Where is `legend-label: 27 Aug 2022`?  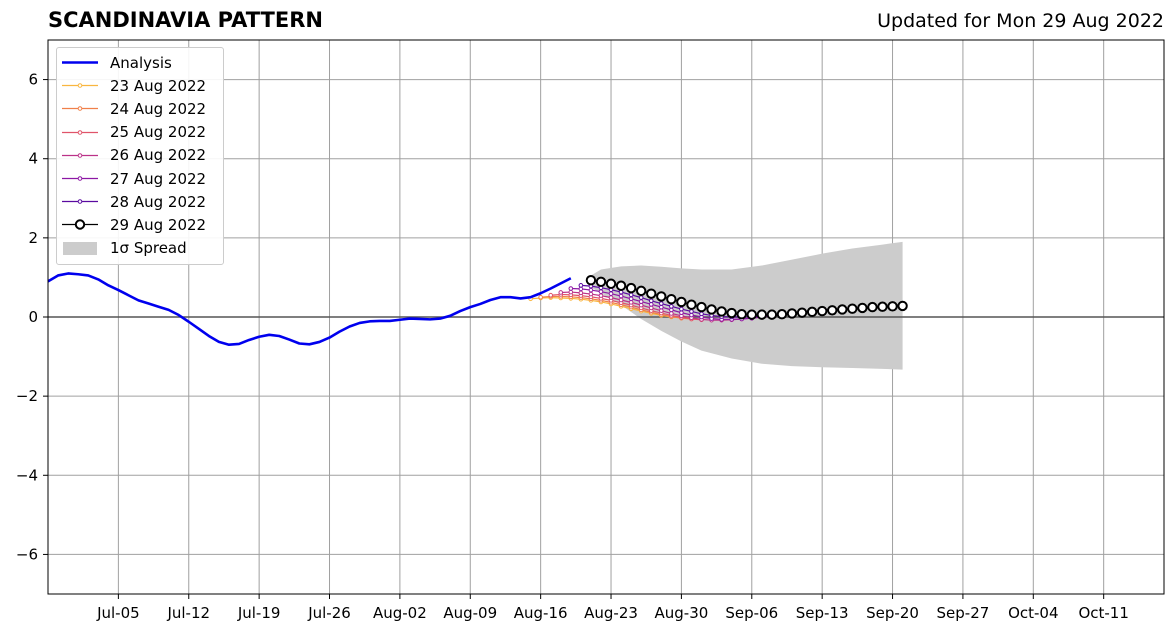 legend-label: 27 Aug 2022 is located at coordinates (158, 178).